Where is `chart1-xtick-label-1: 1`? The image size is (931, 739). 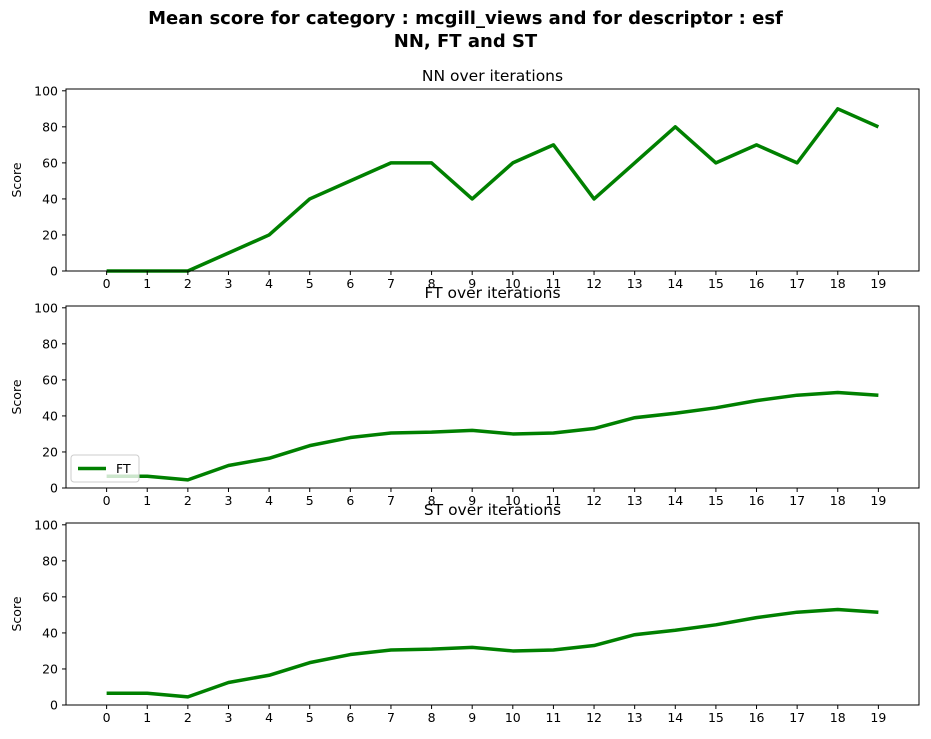 chart1-xtick-label-1: 1 is located at coordinates (147, 283).